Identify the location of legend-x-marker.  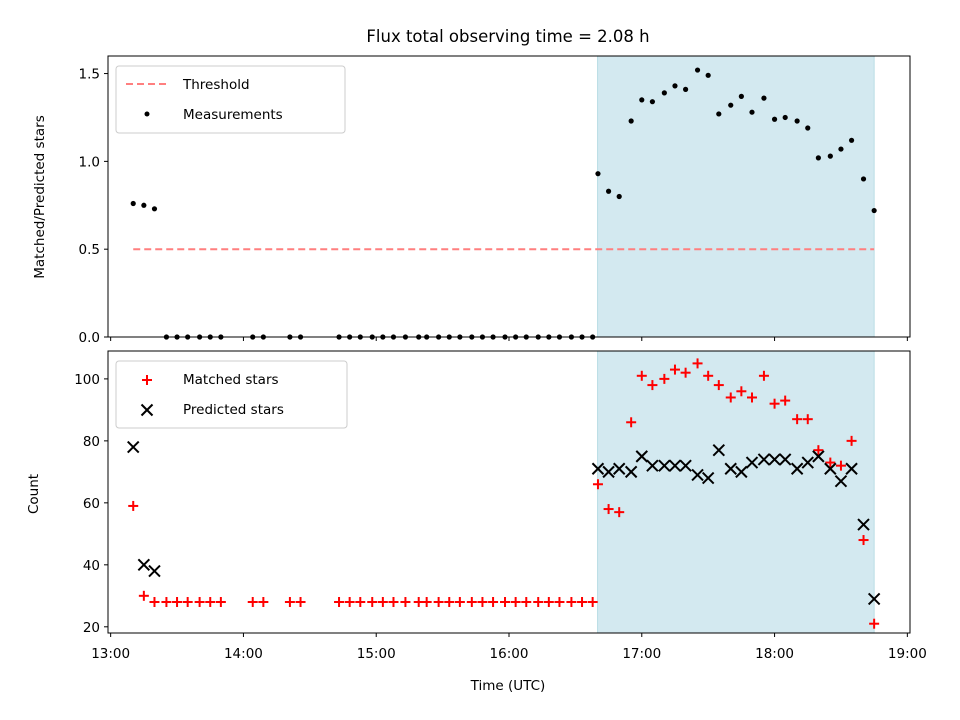
(147, 410).